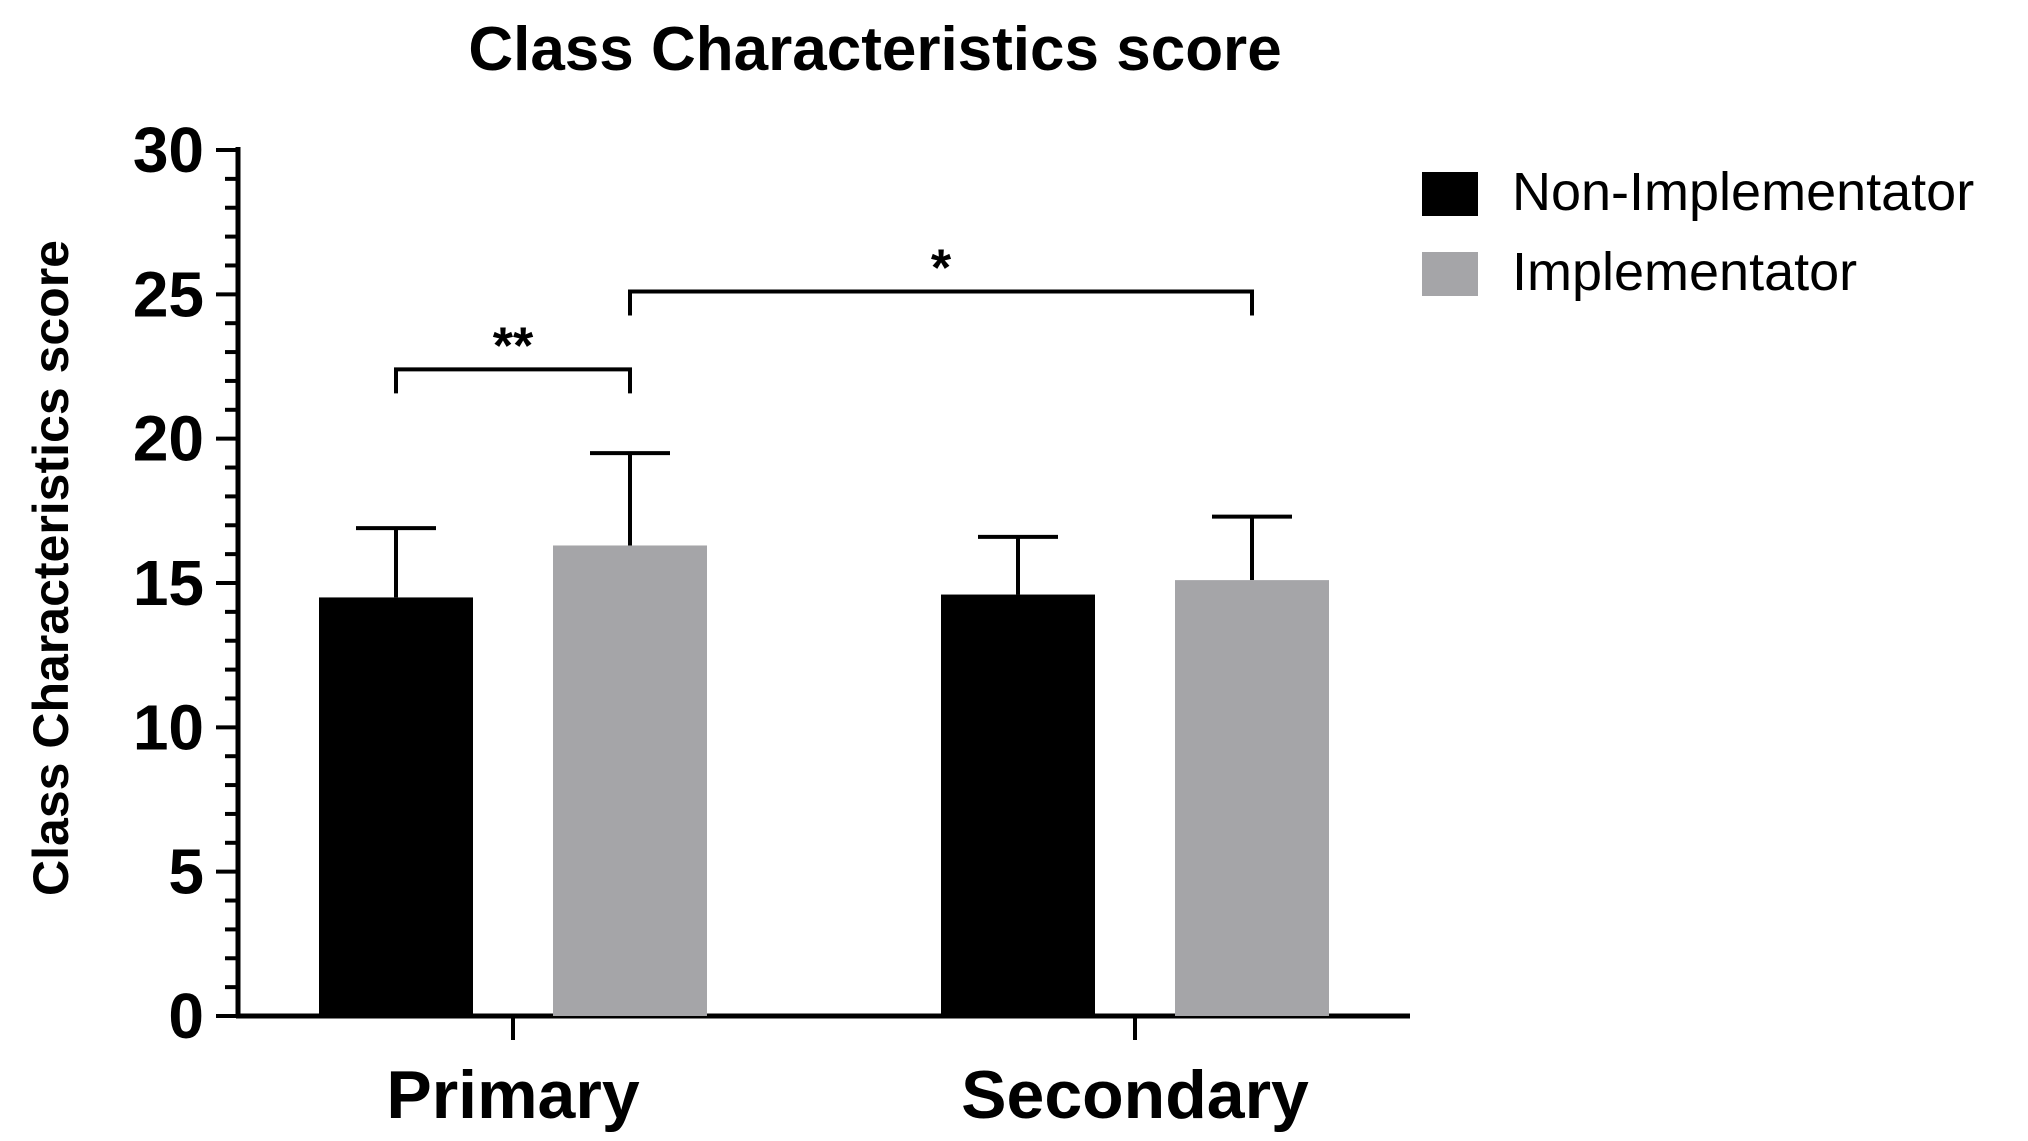 This screenshot has width=2028, height=1141. I want to click on legend: Non-Implementator Implementator, so click(1698, 232).